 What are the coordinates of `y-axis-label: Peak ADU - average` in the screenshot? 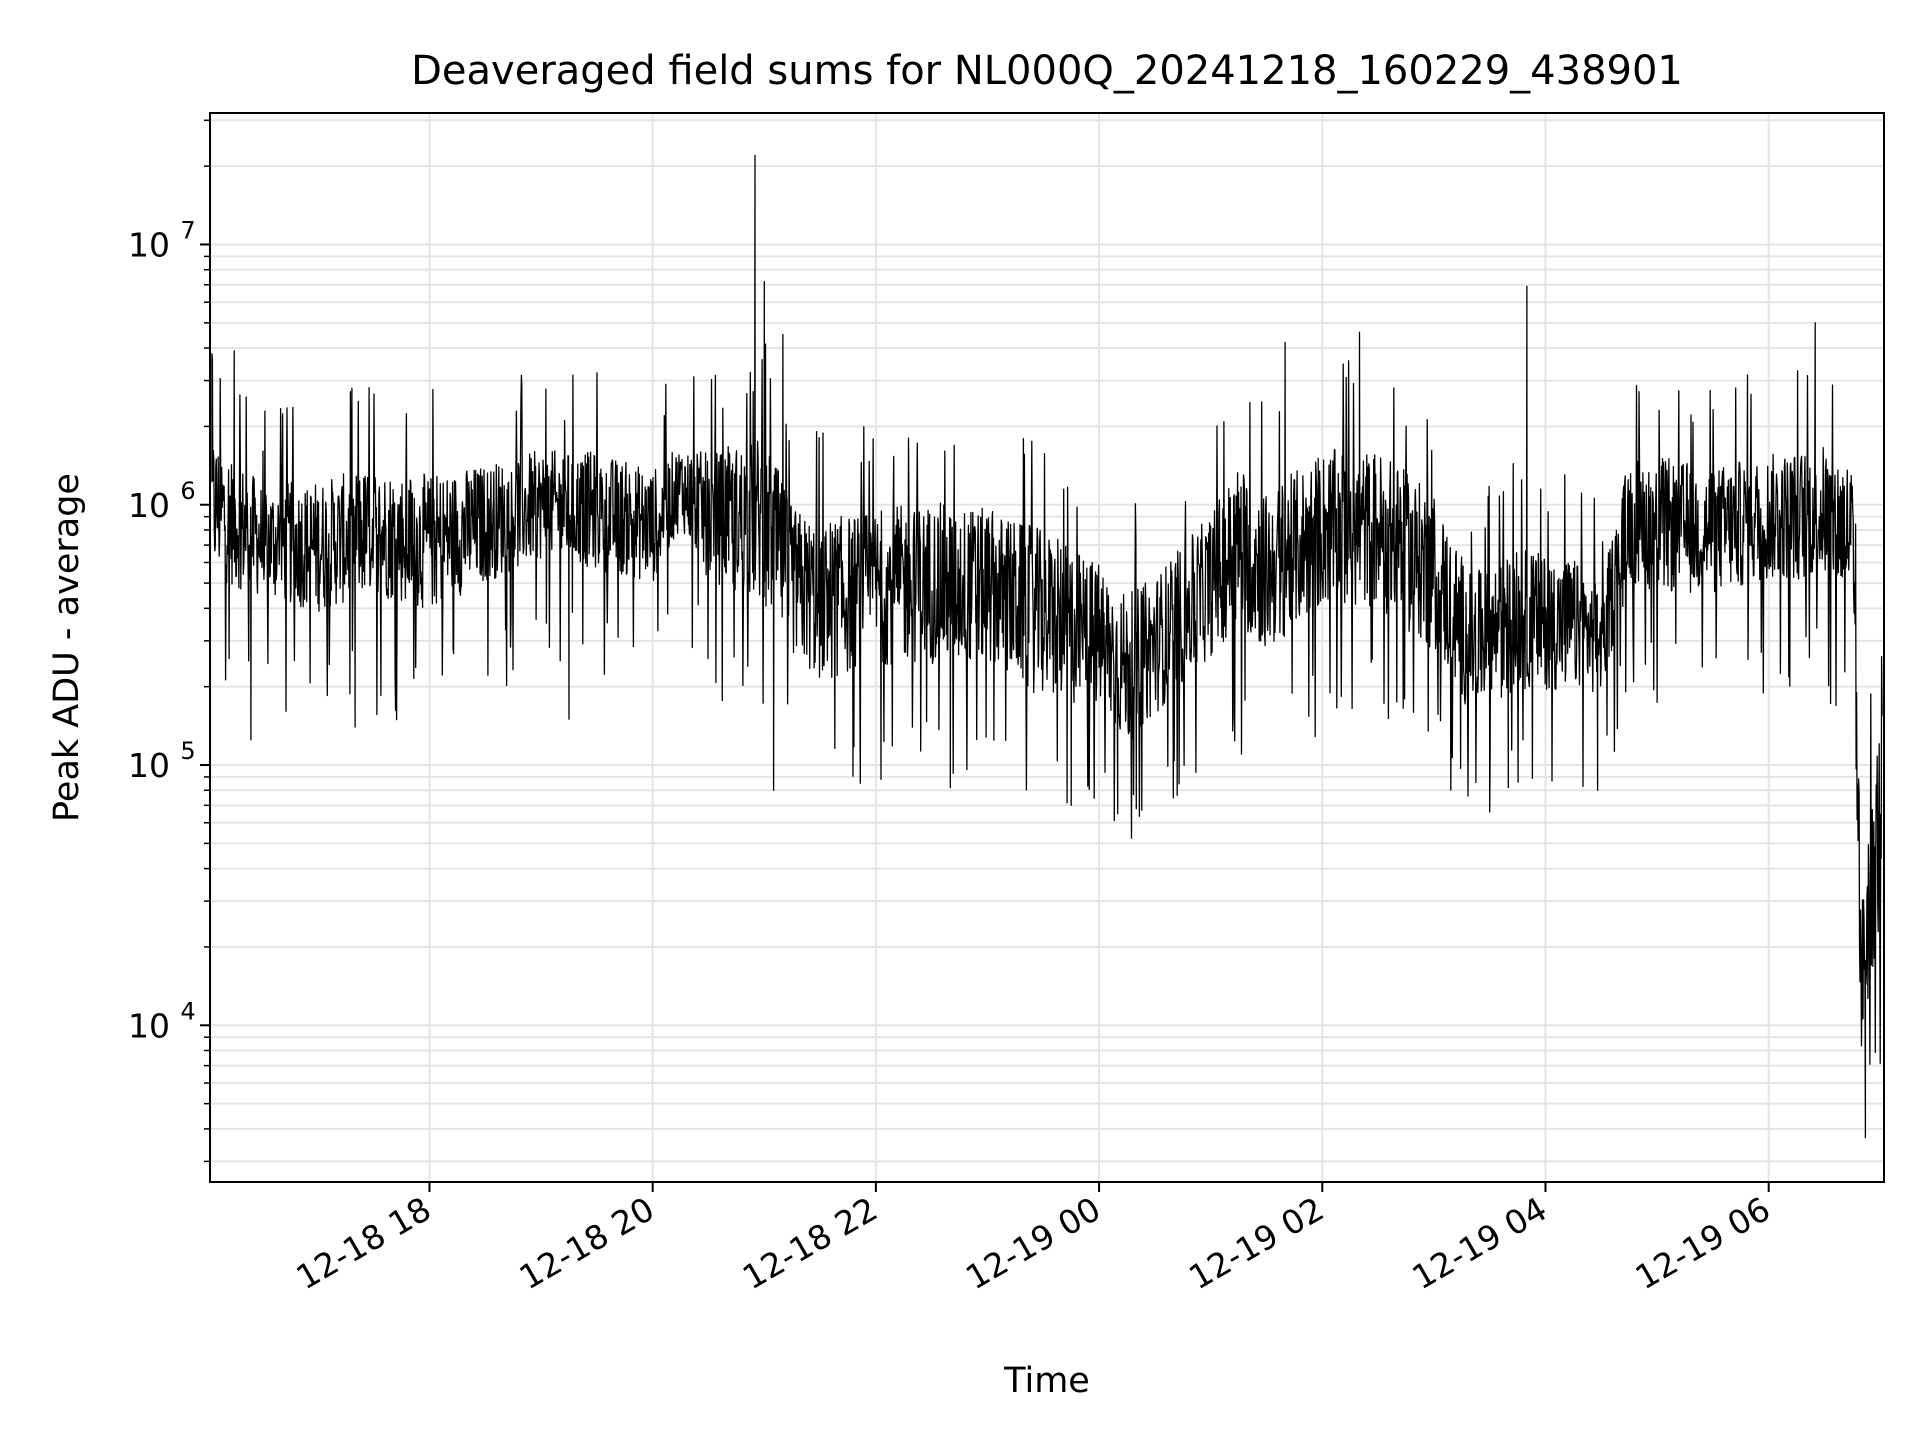 It's located at (67, 647).